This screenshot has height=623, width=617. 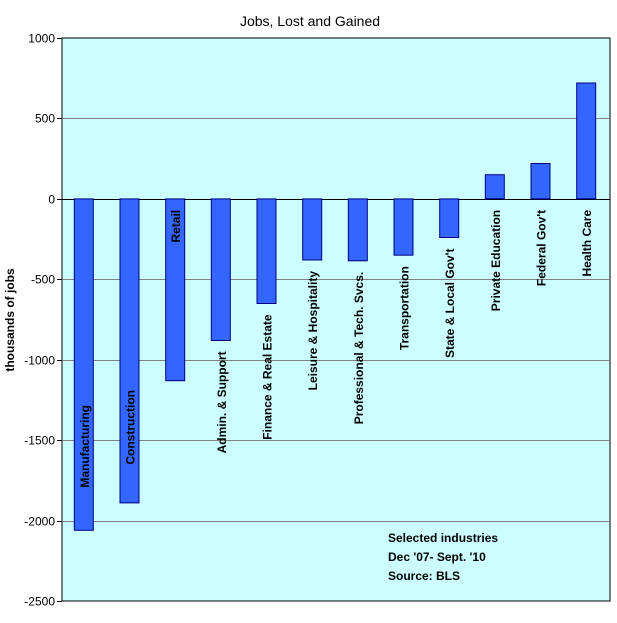 What do you see at coordinates (222, 402) in the screenshot?
I see `category-label: Admin. & Support` at bounding box center [222, 402].